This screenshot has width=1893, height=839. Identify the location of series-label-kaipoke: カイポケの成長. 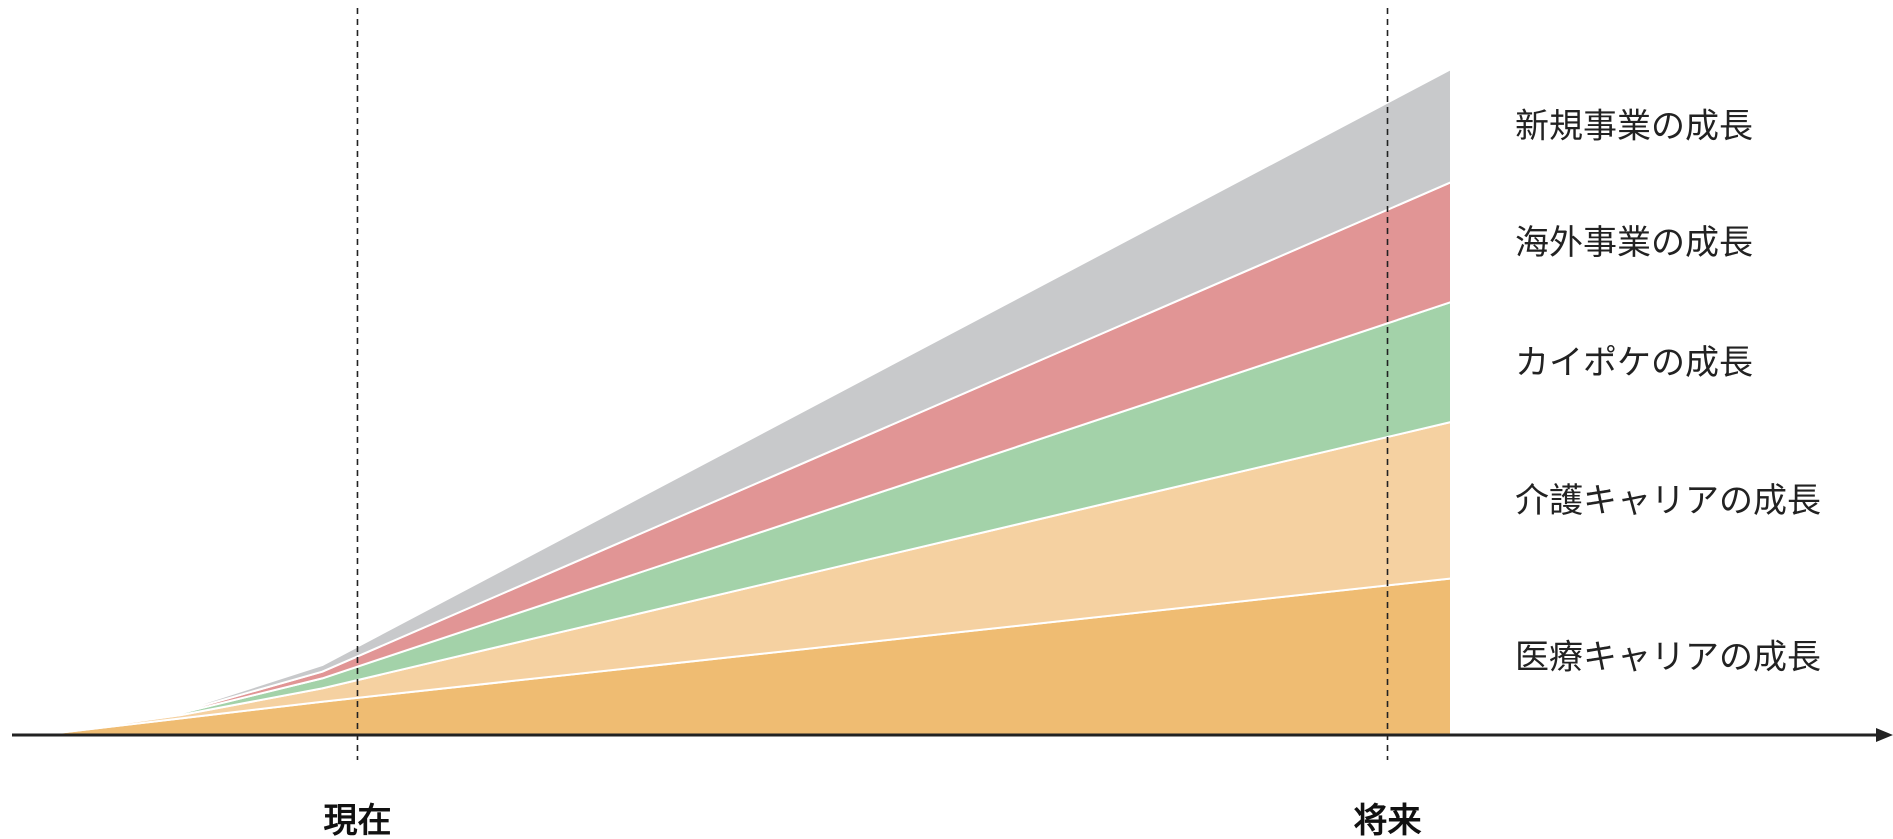
(1634, 363).